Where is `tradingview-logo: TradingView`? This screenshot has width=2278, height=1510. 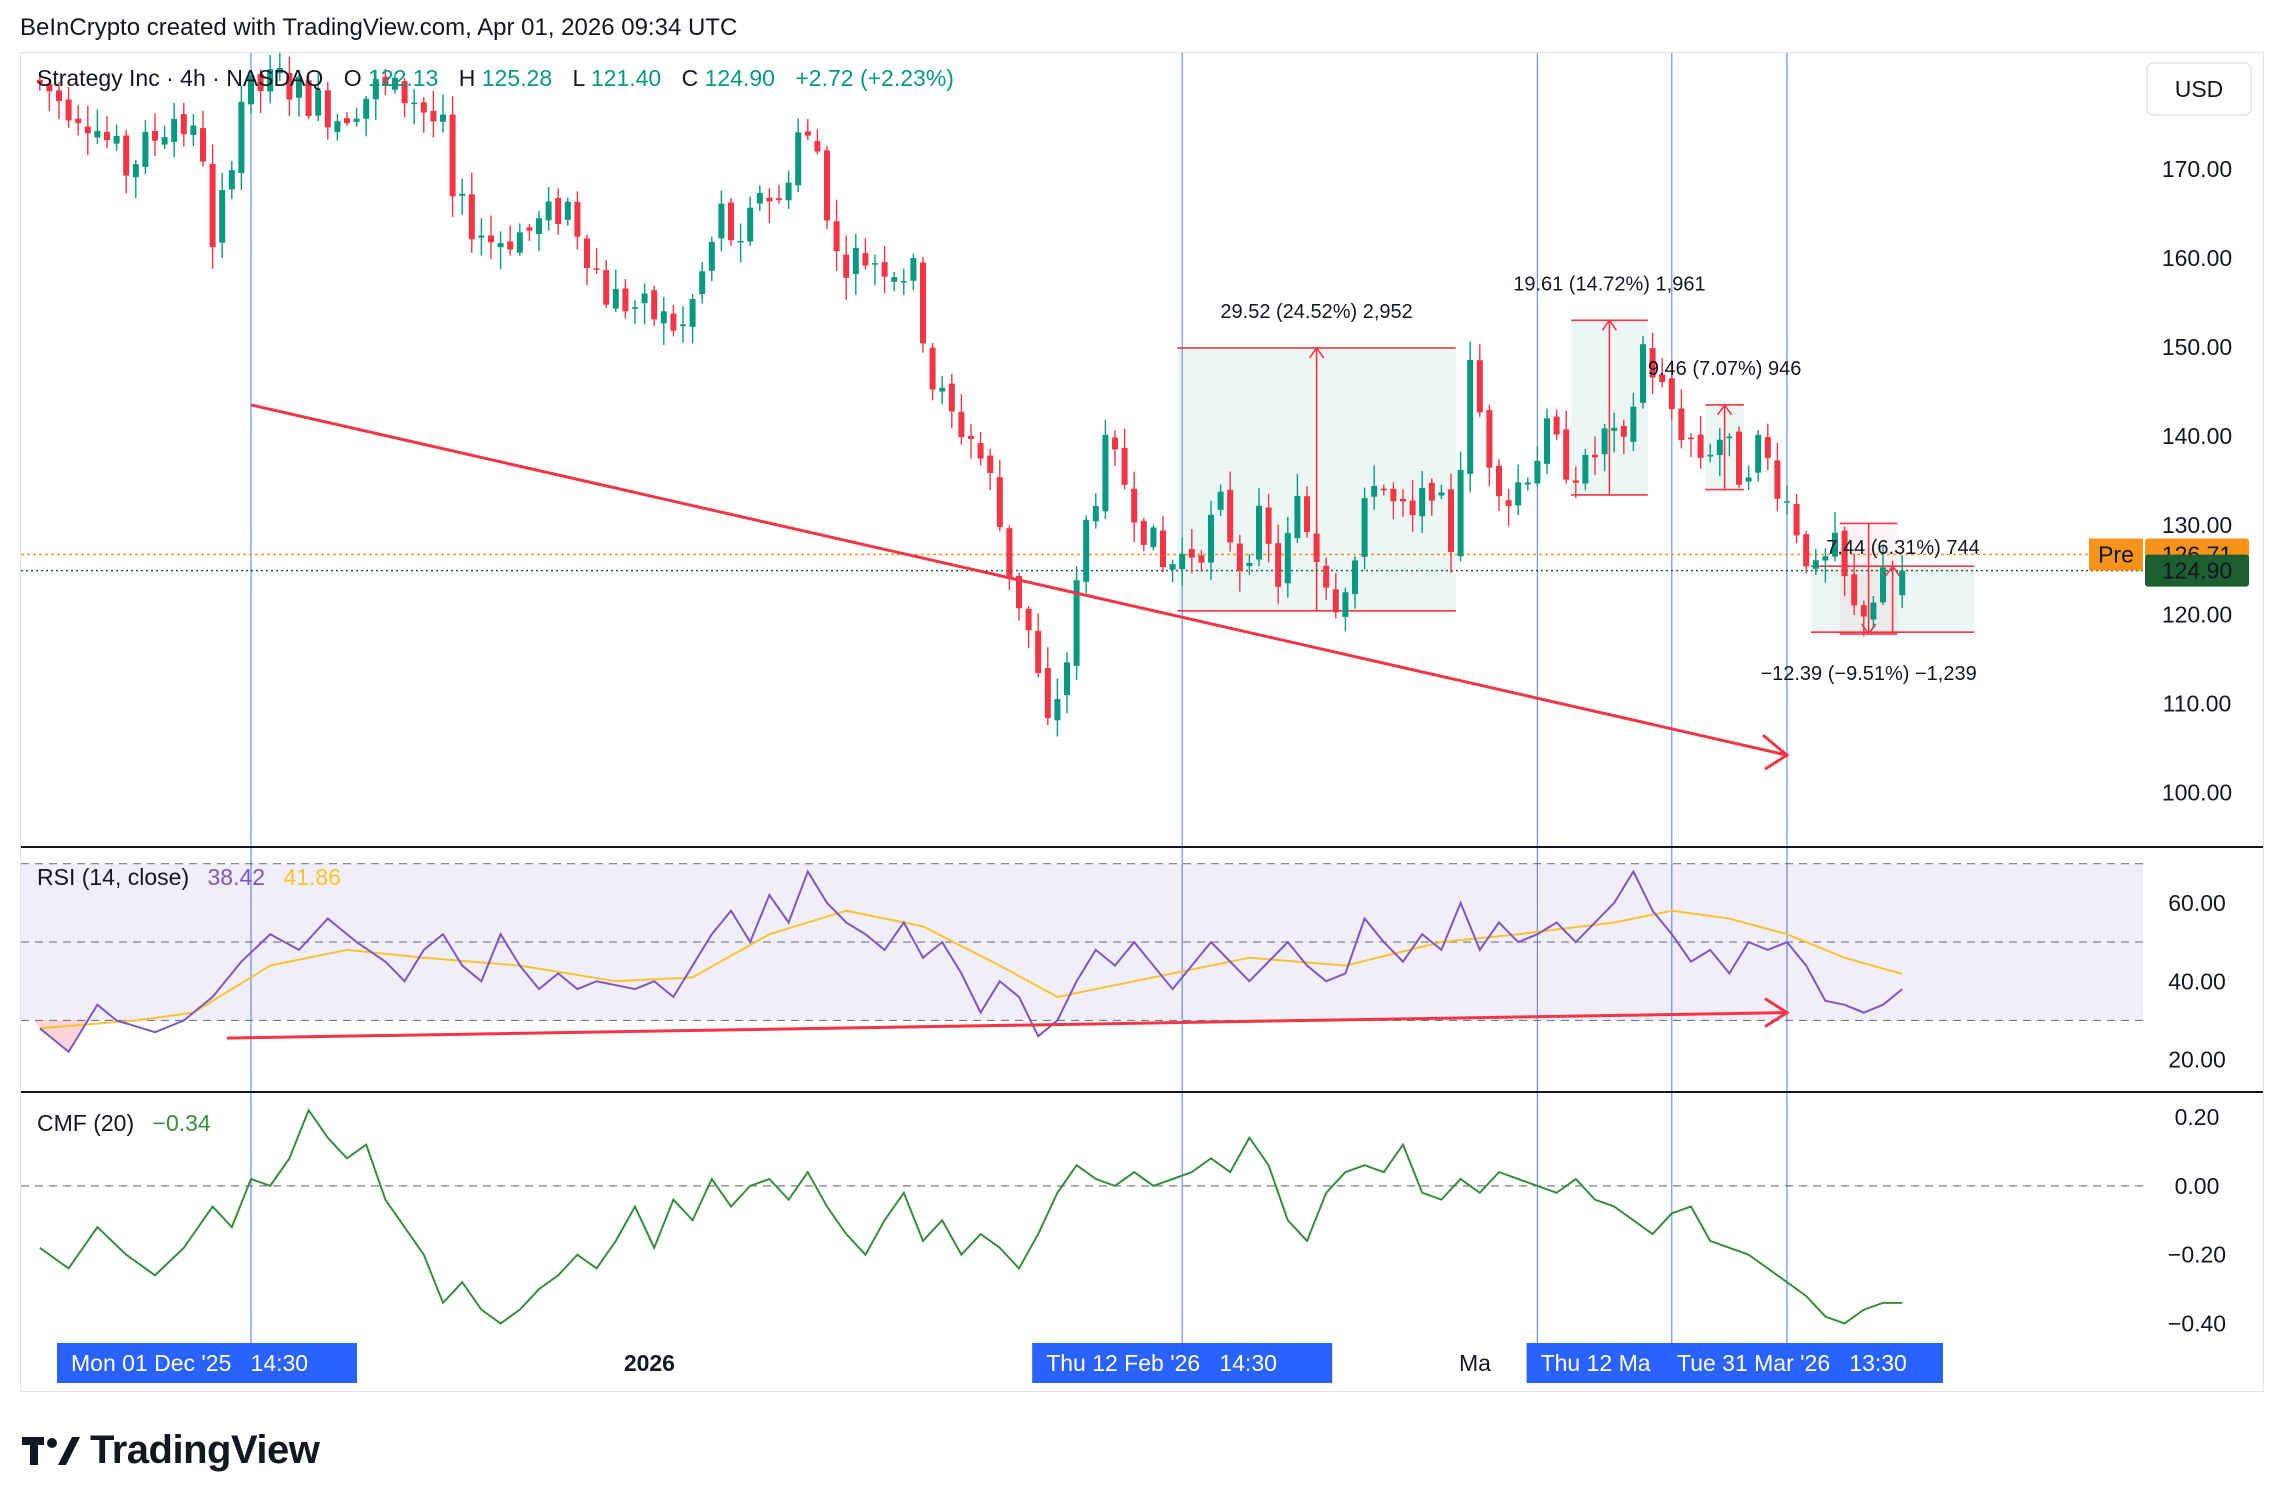
tradingview-logo: TradingView is located at coordinates (171, 1450).